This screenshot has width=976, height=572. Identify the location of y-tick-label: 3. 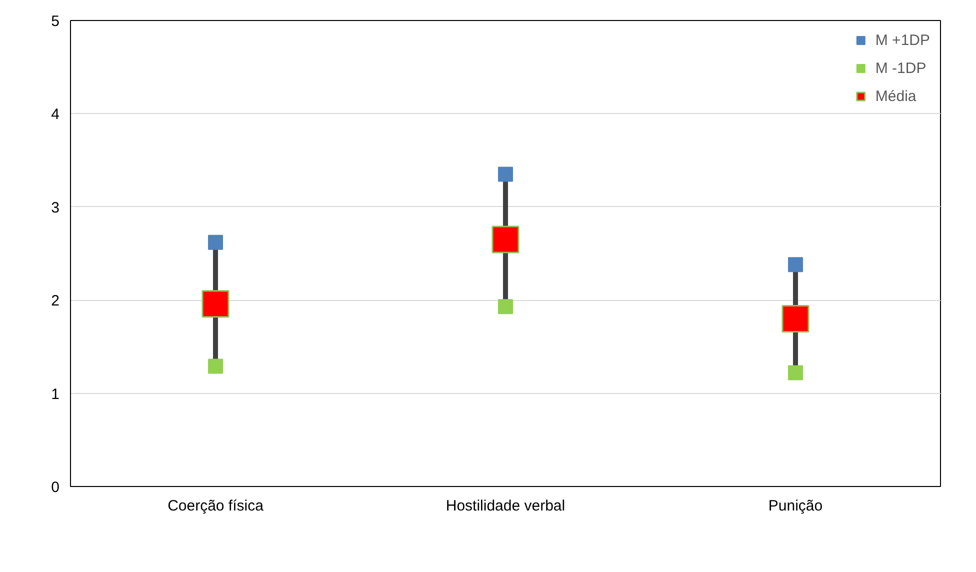
(55, 207).